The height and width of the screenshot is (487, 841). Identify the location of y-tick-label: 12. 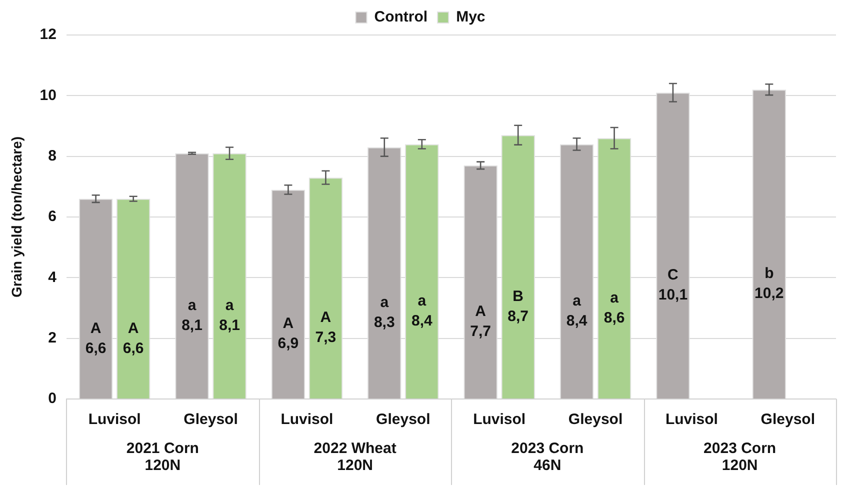
(48, 35).